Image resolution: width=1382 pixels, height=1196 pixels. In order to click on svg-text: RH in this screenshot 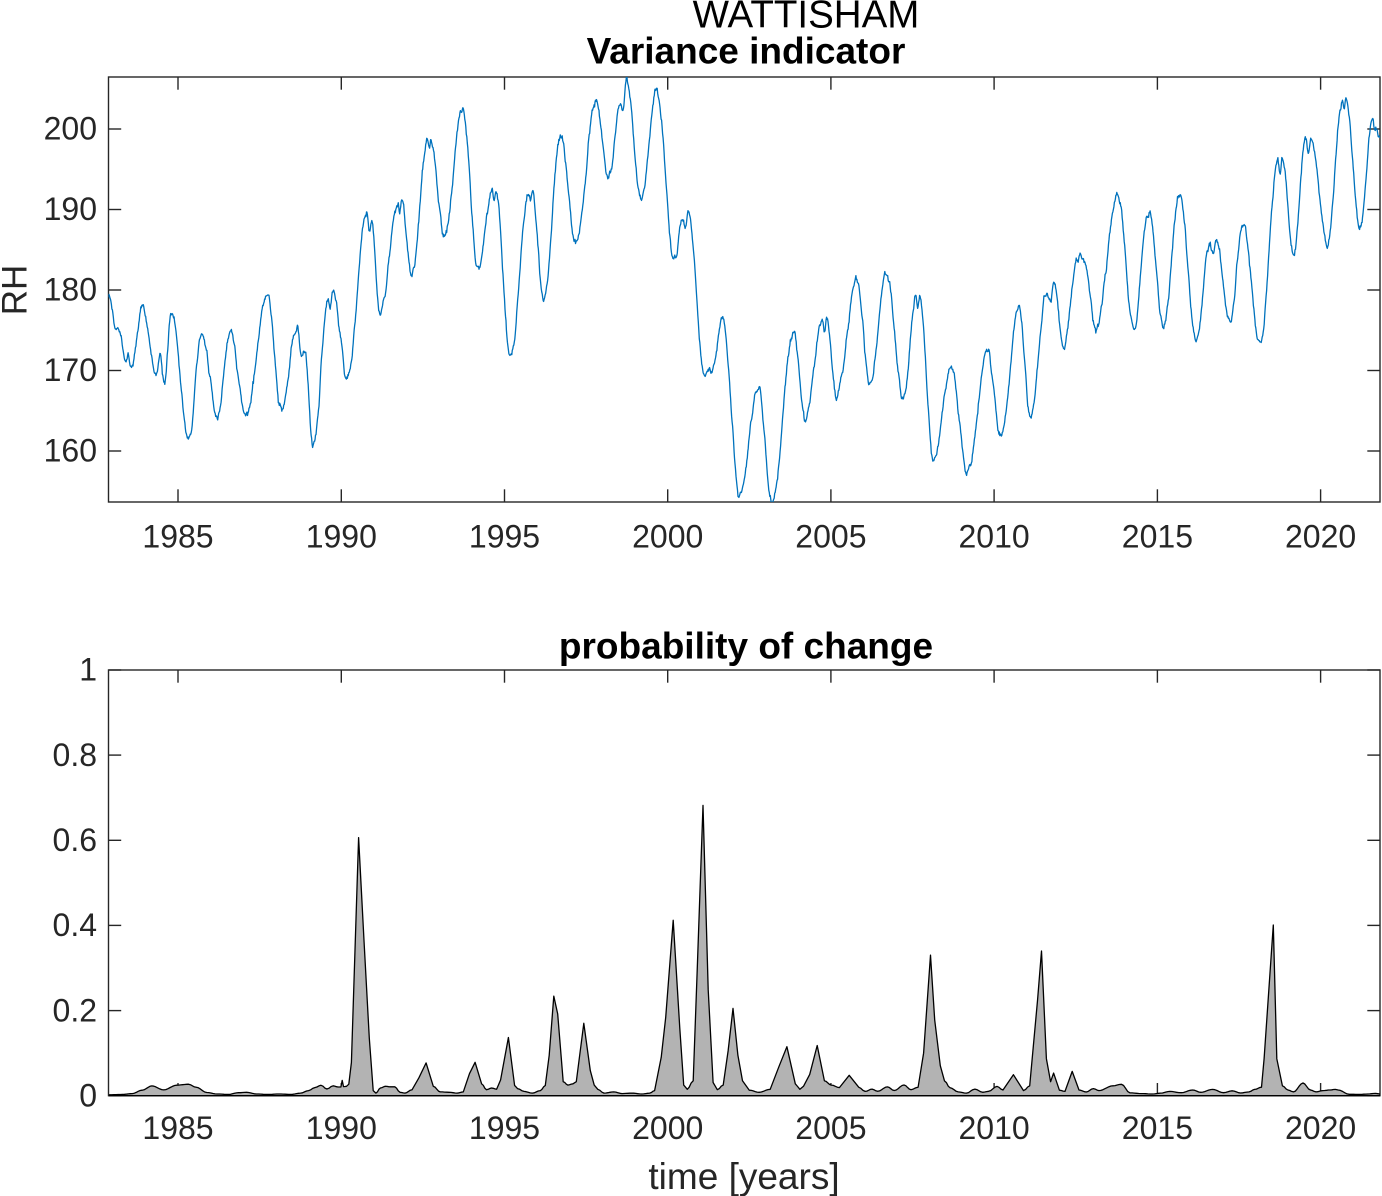, I will do `click(17, 290)`.